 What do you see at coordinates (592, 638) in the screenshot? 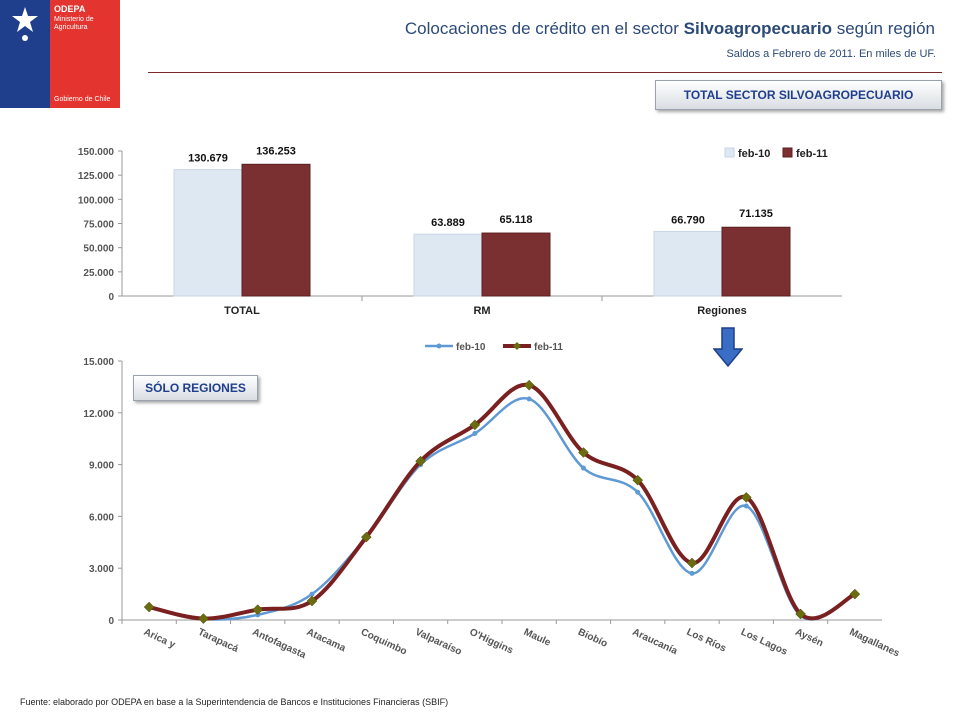
I see `x-tick-label: Biobío` at bounding box center [592, 638].